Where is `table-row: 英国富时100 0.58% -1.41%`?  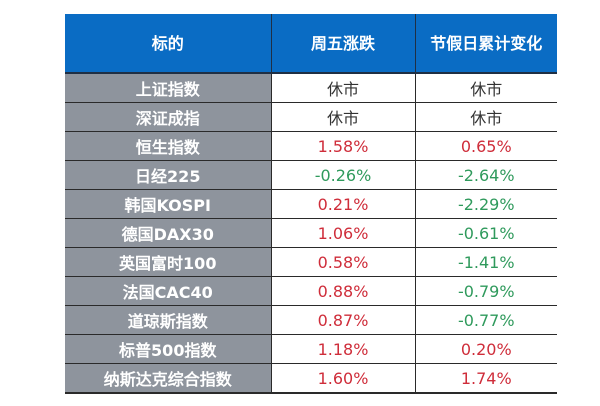 table-row: 英国富时100 0.58% -1.41% is located at coordinates (311, 262).